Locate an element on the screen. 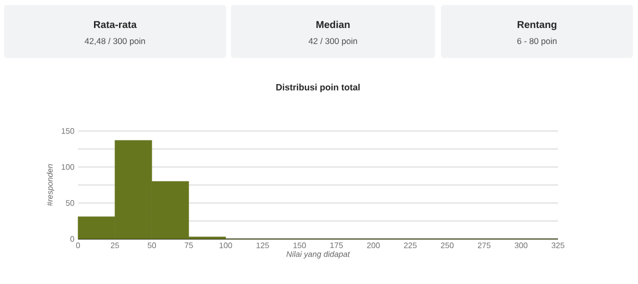 This screenshot has height=284, width=638. text: Rentang is located at coordinates (537, 25).